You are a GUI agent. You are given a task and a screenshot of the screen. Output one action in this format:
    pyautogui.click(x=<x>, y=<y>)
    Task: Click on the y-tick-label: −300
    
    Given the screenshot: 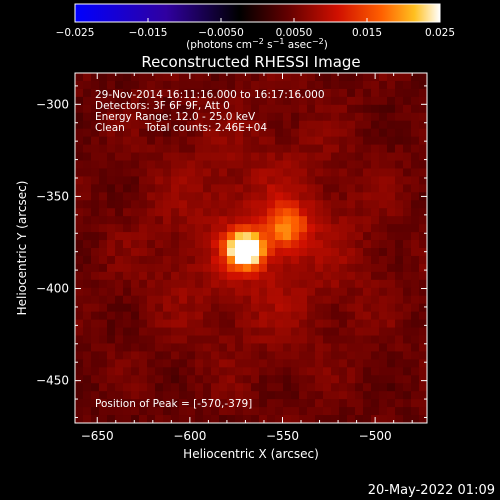 What is the action you would take?
    pyautogui.click(x=52, y=104)
    